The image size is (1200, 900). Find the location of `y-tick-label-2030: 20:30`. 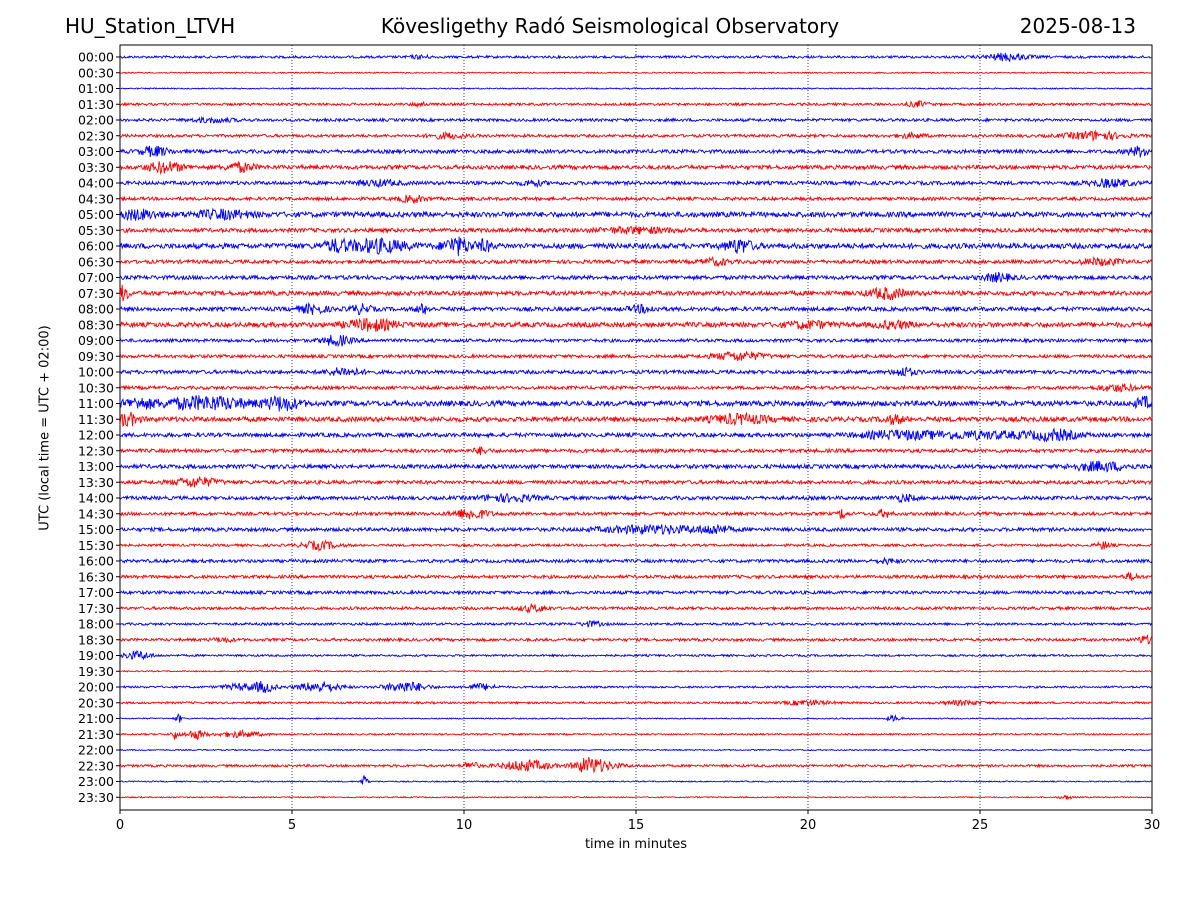

y-tick-label-2030: 20:30 is located at coordinates (96, 702).